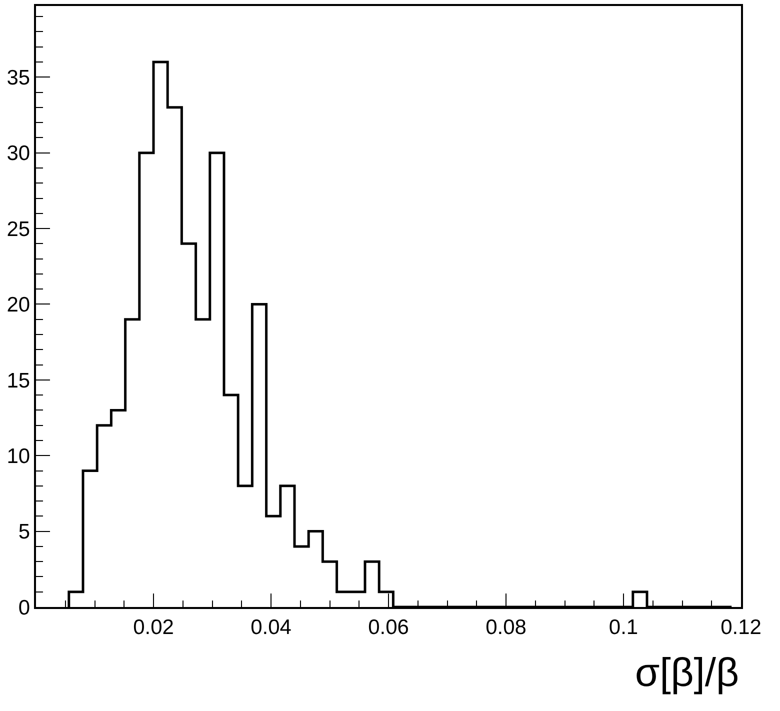 Image resolution: width=780 pixels, height=711 pixels. What do you see at coordinates (18, 380) in the screenshot?
I see `y-tick-label: 15` at bounding box center [18, 380].